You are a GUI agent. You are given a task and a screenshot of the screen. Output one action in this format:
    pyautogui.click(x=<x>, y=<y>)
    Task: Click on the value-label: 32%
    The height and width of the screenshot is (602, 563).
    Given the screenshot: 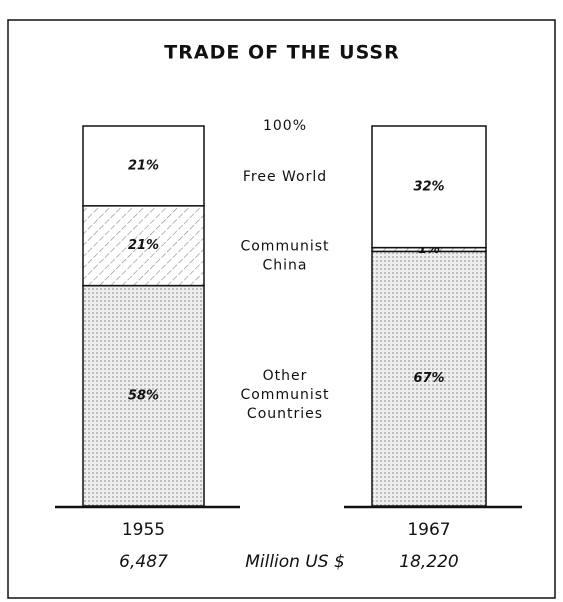 What is the action you would take?
    pyautogui.click(x=428, y=186)
    